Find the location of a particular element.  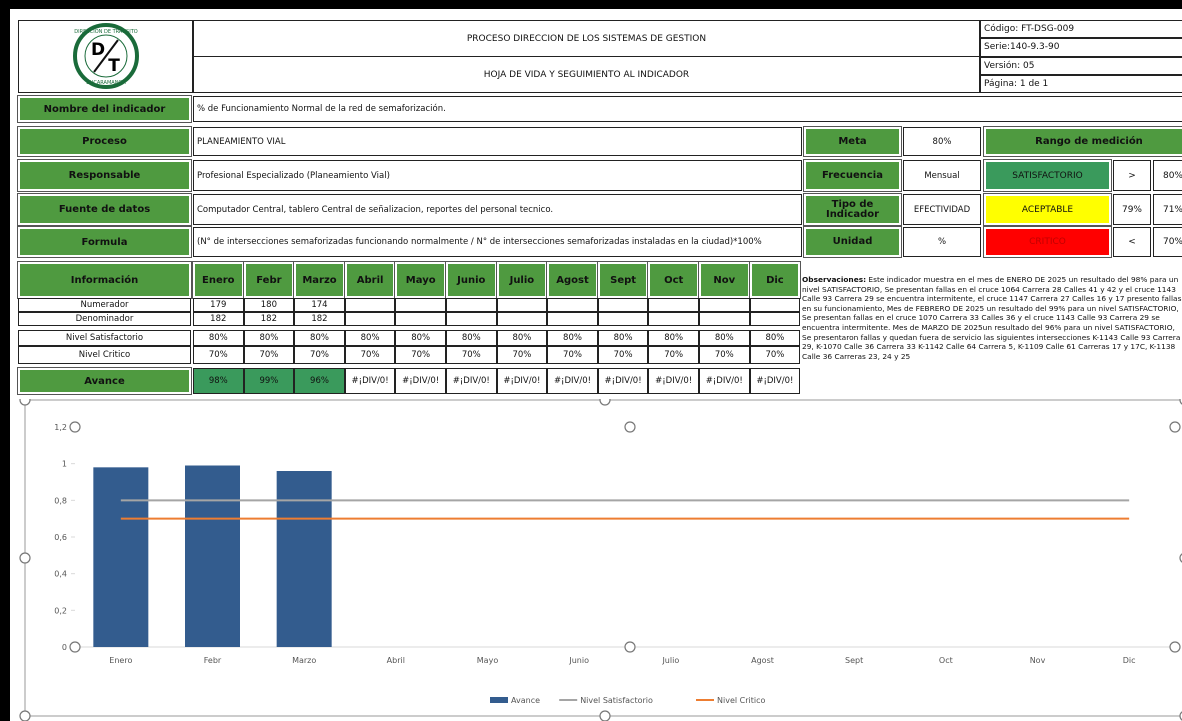

range-level: CRITICO is located at coordinates (1047, 242).